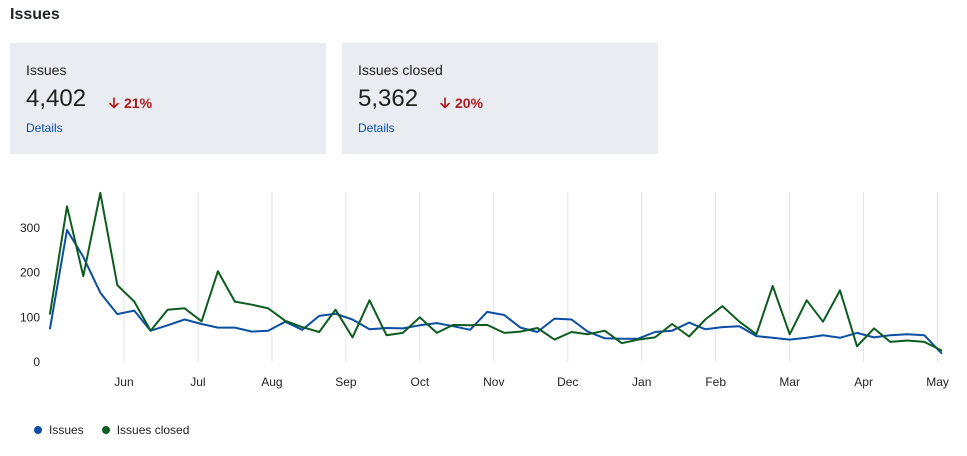  Describe the element at coordinates (46, 70) in the screenshot. I see `issues-card-label: Issues` at that location.